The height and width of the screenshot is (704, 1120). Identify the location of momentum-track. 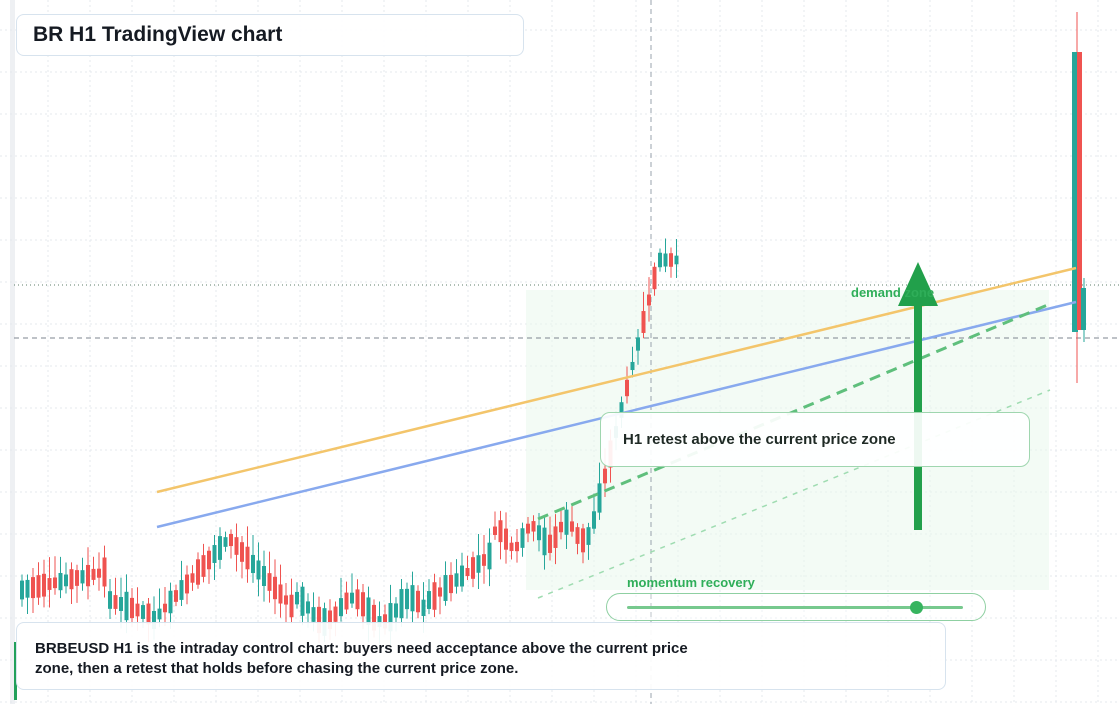
(795, 607).